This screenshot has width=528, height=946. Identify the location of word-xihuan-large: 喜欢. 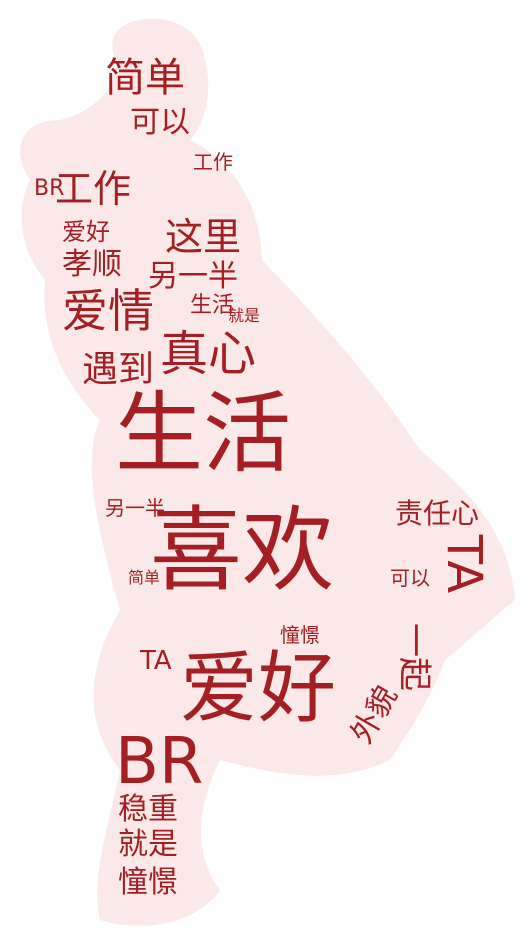
(242, 550).